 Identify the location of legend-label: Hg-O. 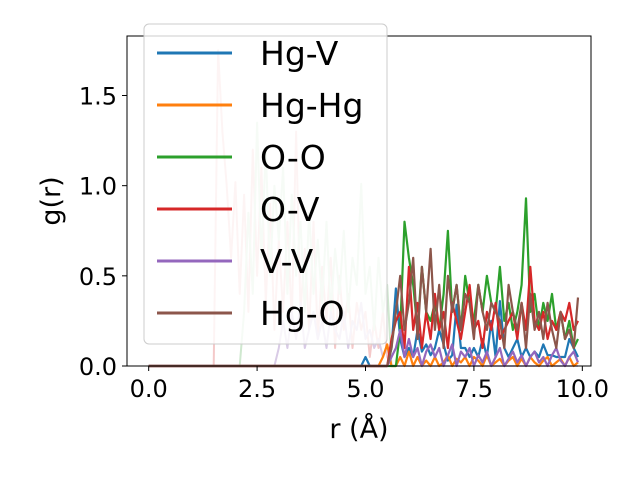
(302, 313).